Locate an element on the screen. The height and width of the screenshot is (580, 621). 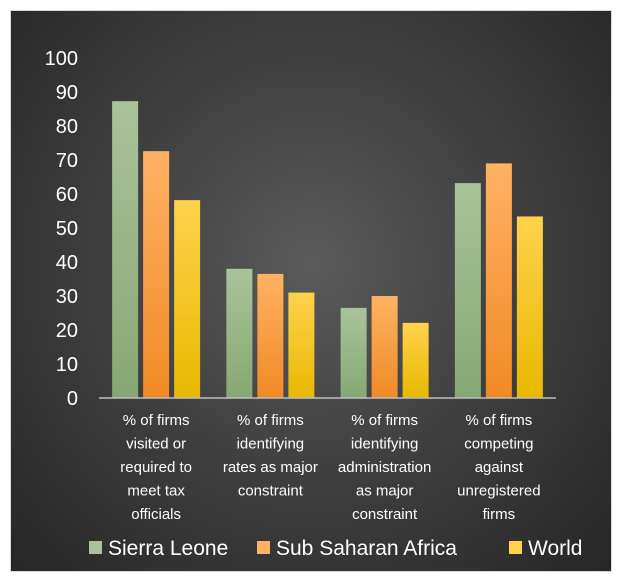
y-axis-ticks: 0 10 20 30 40 50 60 70 80 90 100 is located at coordinates (61, 229).